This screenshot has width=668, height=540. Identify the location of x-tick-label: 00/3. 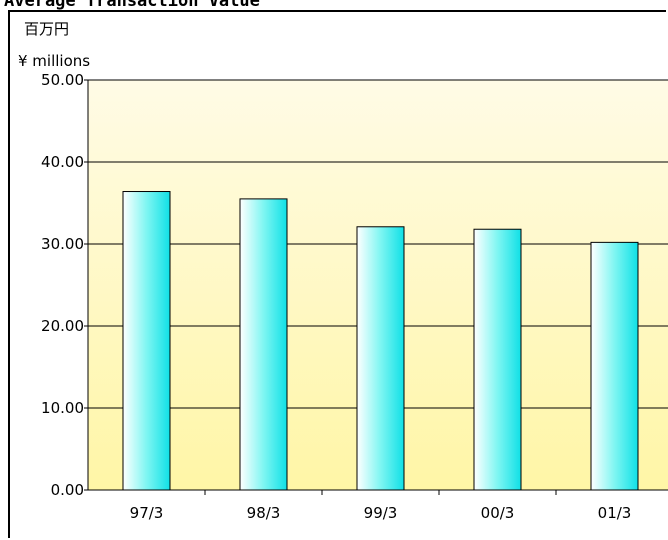
(498, 513).